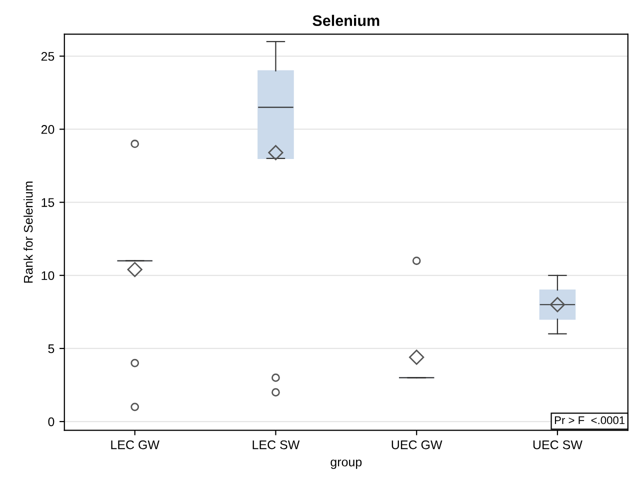  What do you see at coordinates (48, 275) in the screenshot?
I see `y-tick-label: 10` at bounding box center [48, 275].